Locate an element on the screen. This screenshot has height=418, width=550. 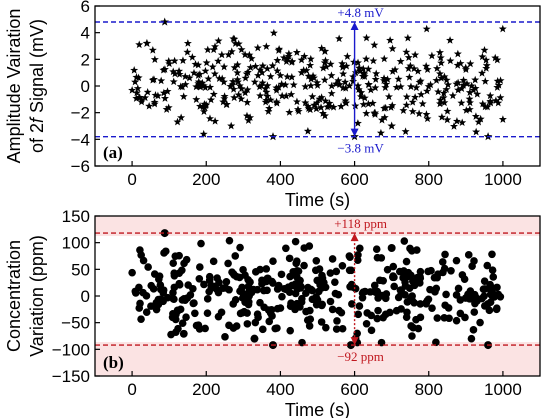
range-arrow-head-down is located at coordinates (354, 341).